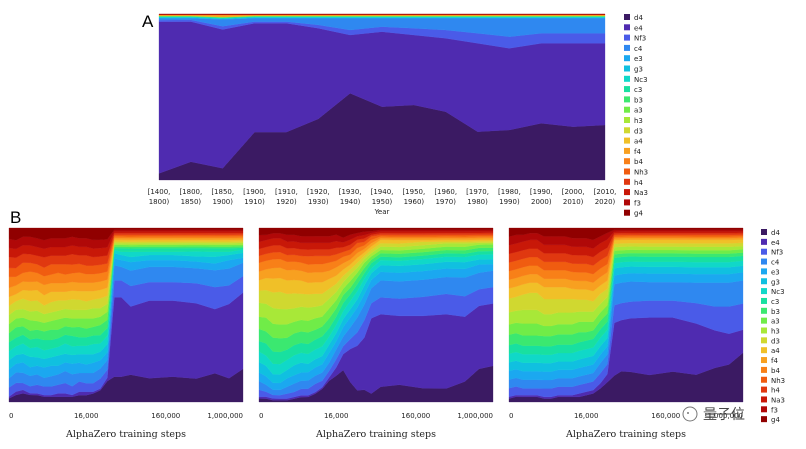 The width and height of the screenshot is (806, 449). Describe the element at coordinates (375, 434) in the screenshot. I see `x-axis-label-b2: AlphaZero training steps` at that location.